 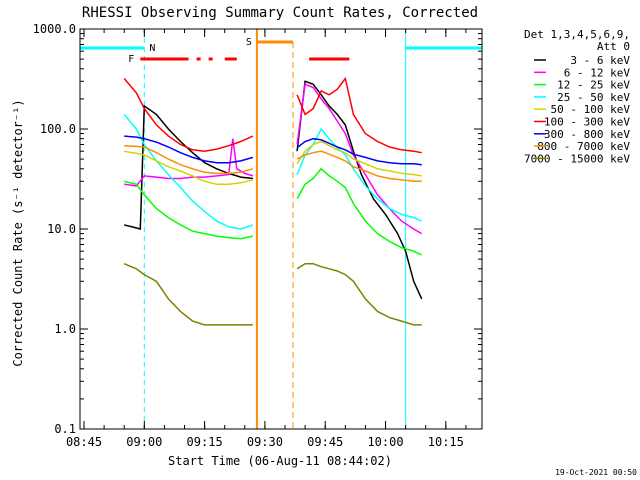 I want to click on legend-entry-label: 3 - 6 keV, so click(x=600, y=60).